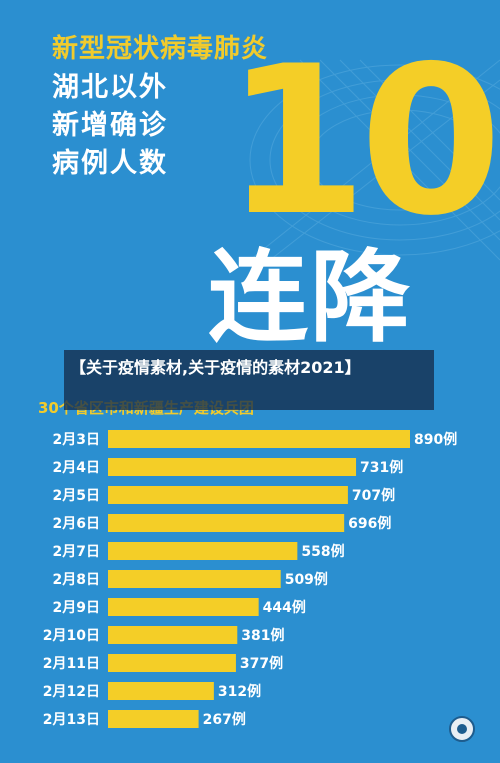  What do you see at coordinates (369, 523) in the screenshot?
I see `value-label: 696例` at bounding box center [369, 523].